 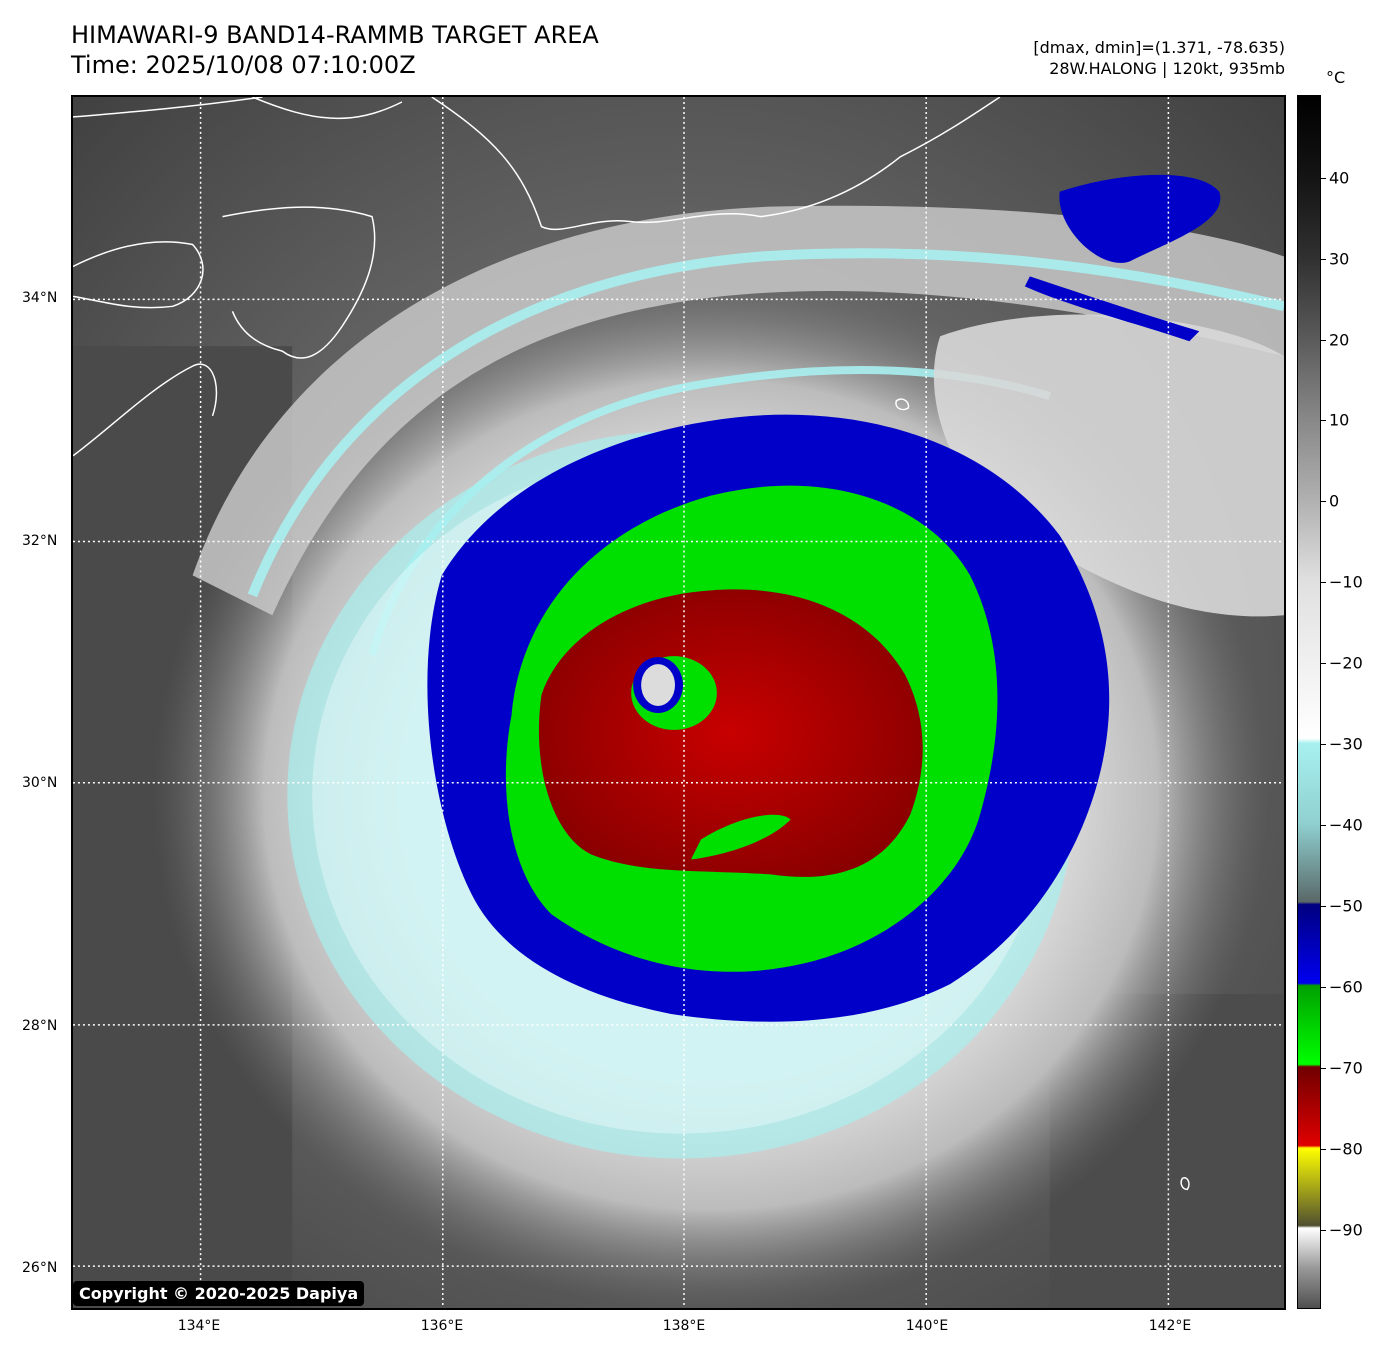 What do you see at coordinates (1140, 218) in the screenshot?
I see `blue-patch-northeast` at bounding box center [1140, 218].